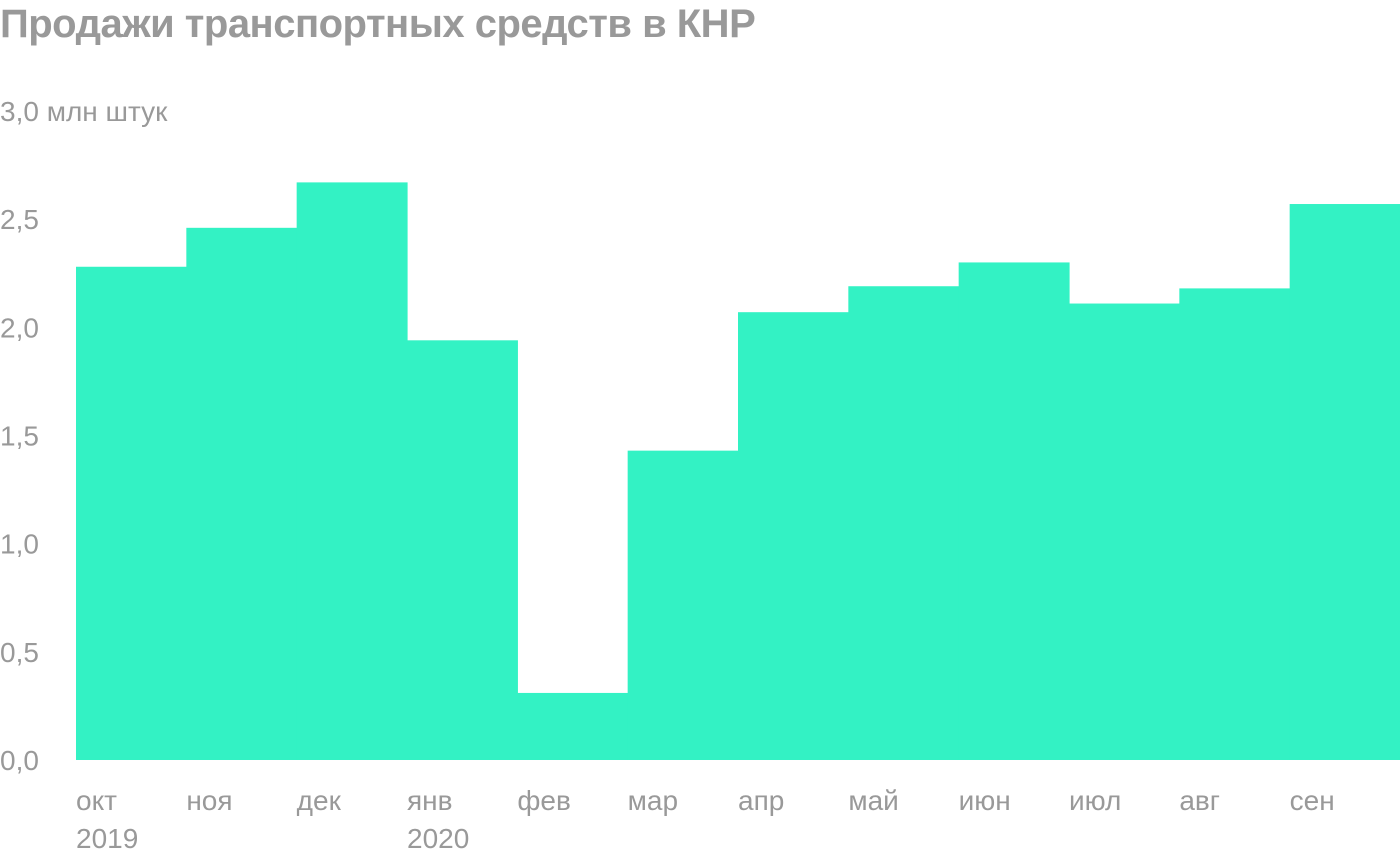  What do you see at coordinates (131, 513) in the screenshot?
I see `bar-окт` at bounding box center [131, 513].